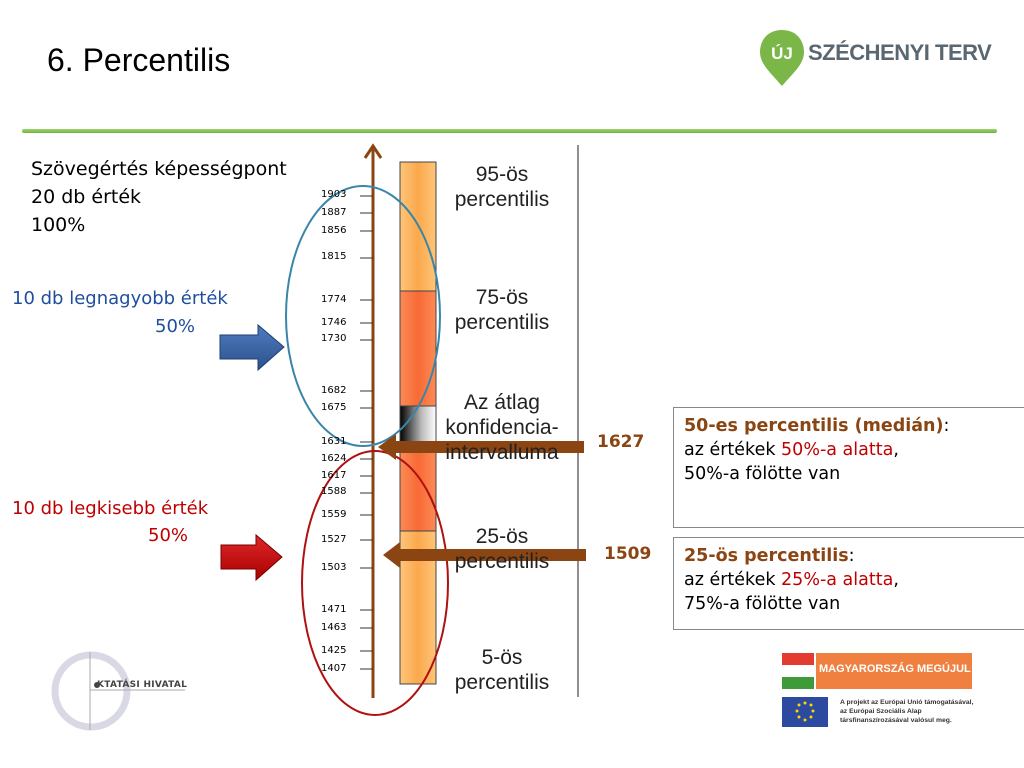 This screenshot has height=768, width=1024. Describe the element at coordinates (814, 426) in the screenshot. I see `median-box-title: 50-es percentilis (medián)` at that location.